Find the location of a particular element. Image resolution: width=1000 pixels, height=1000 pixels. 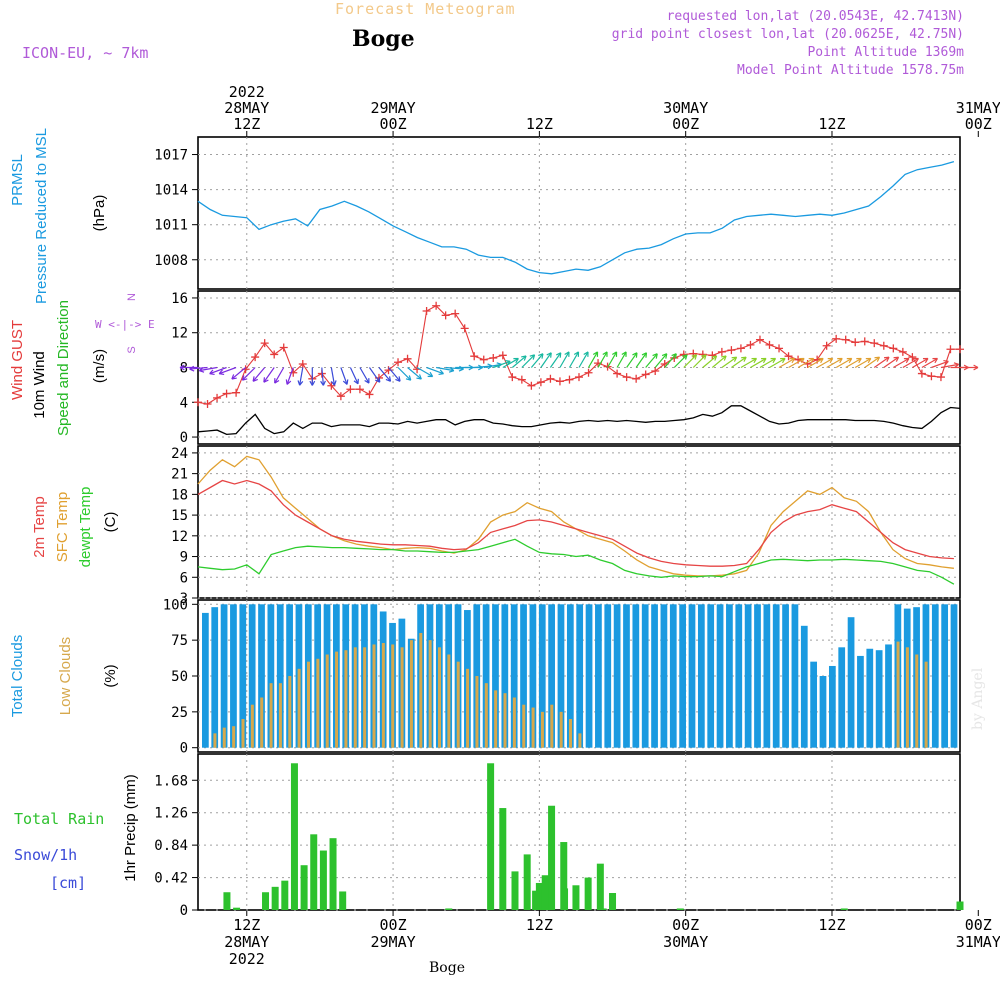

y-tick-label: 24 is located at coordinates (179, 454).